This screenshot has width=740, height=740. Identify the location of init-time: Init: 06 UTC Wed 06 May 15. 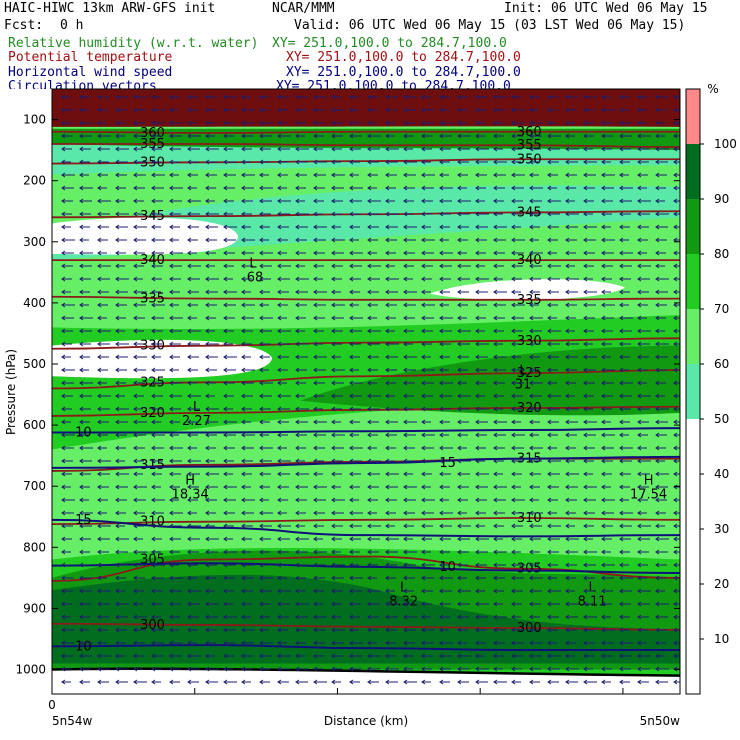
(606, 8).